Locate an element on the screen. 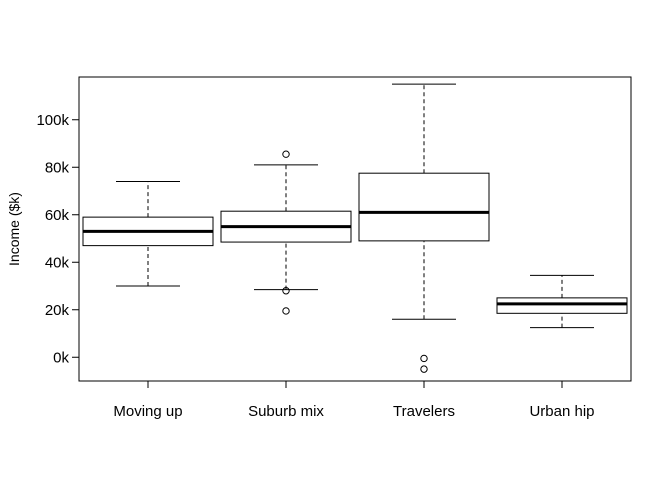 This screenshot has height=480, width=672. y-tick-label: 0k is located at coordinates (61, 357).